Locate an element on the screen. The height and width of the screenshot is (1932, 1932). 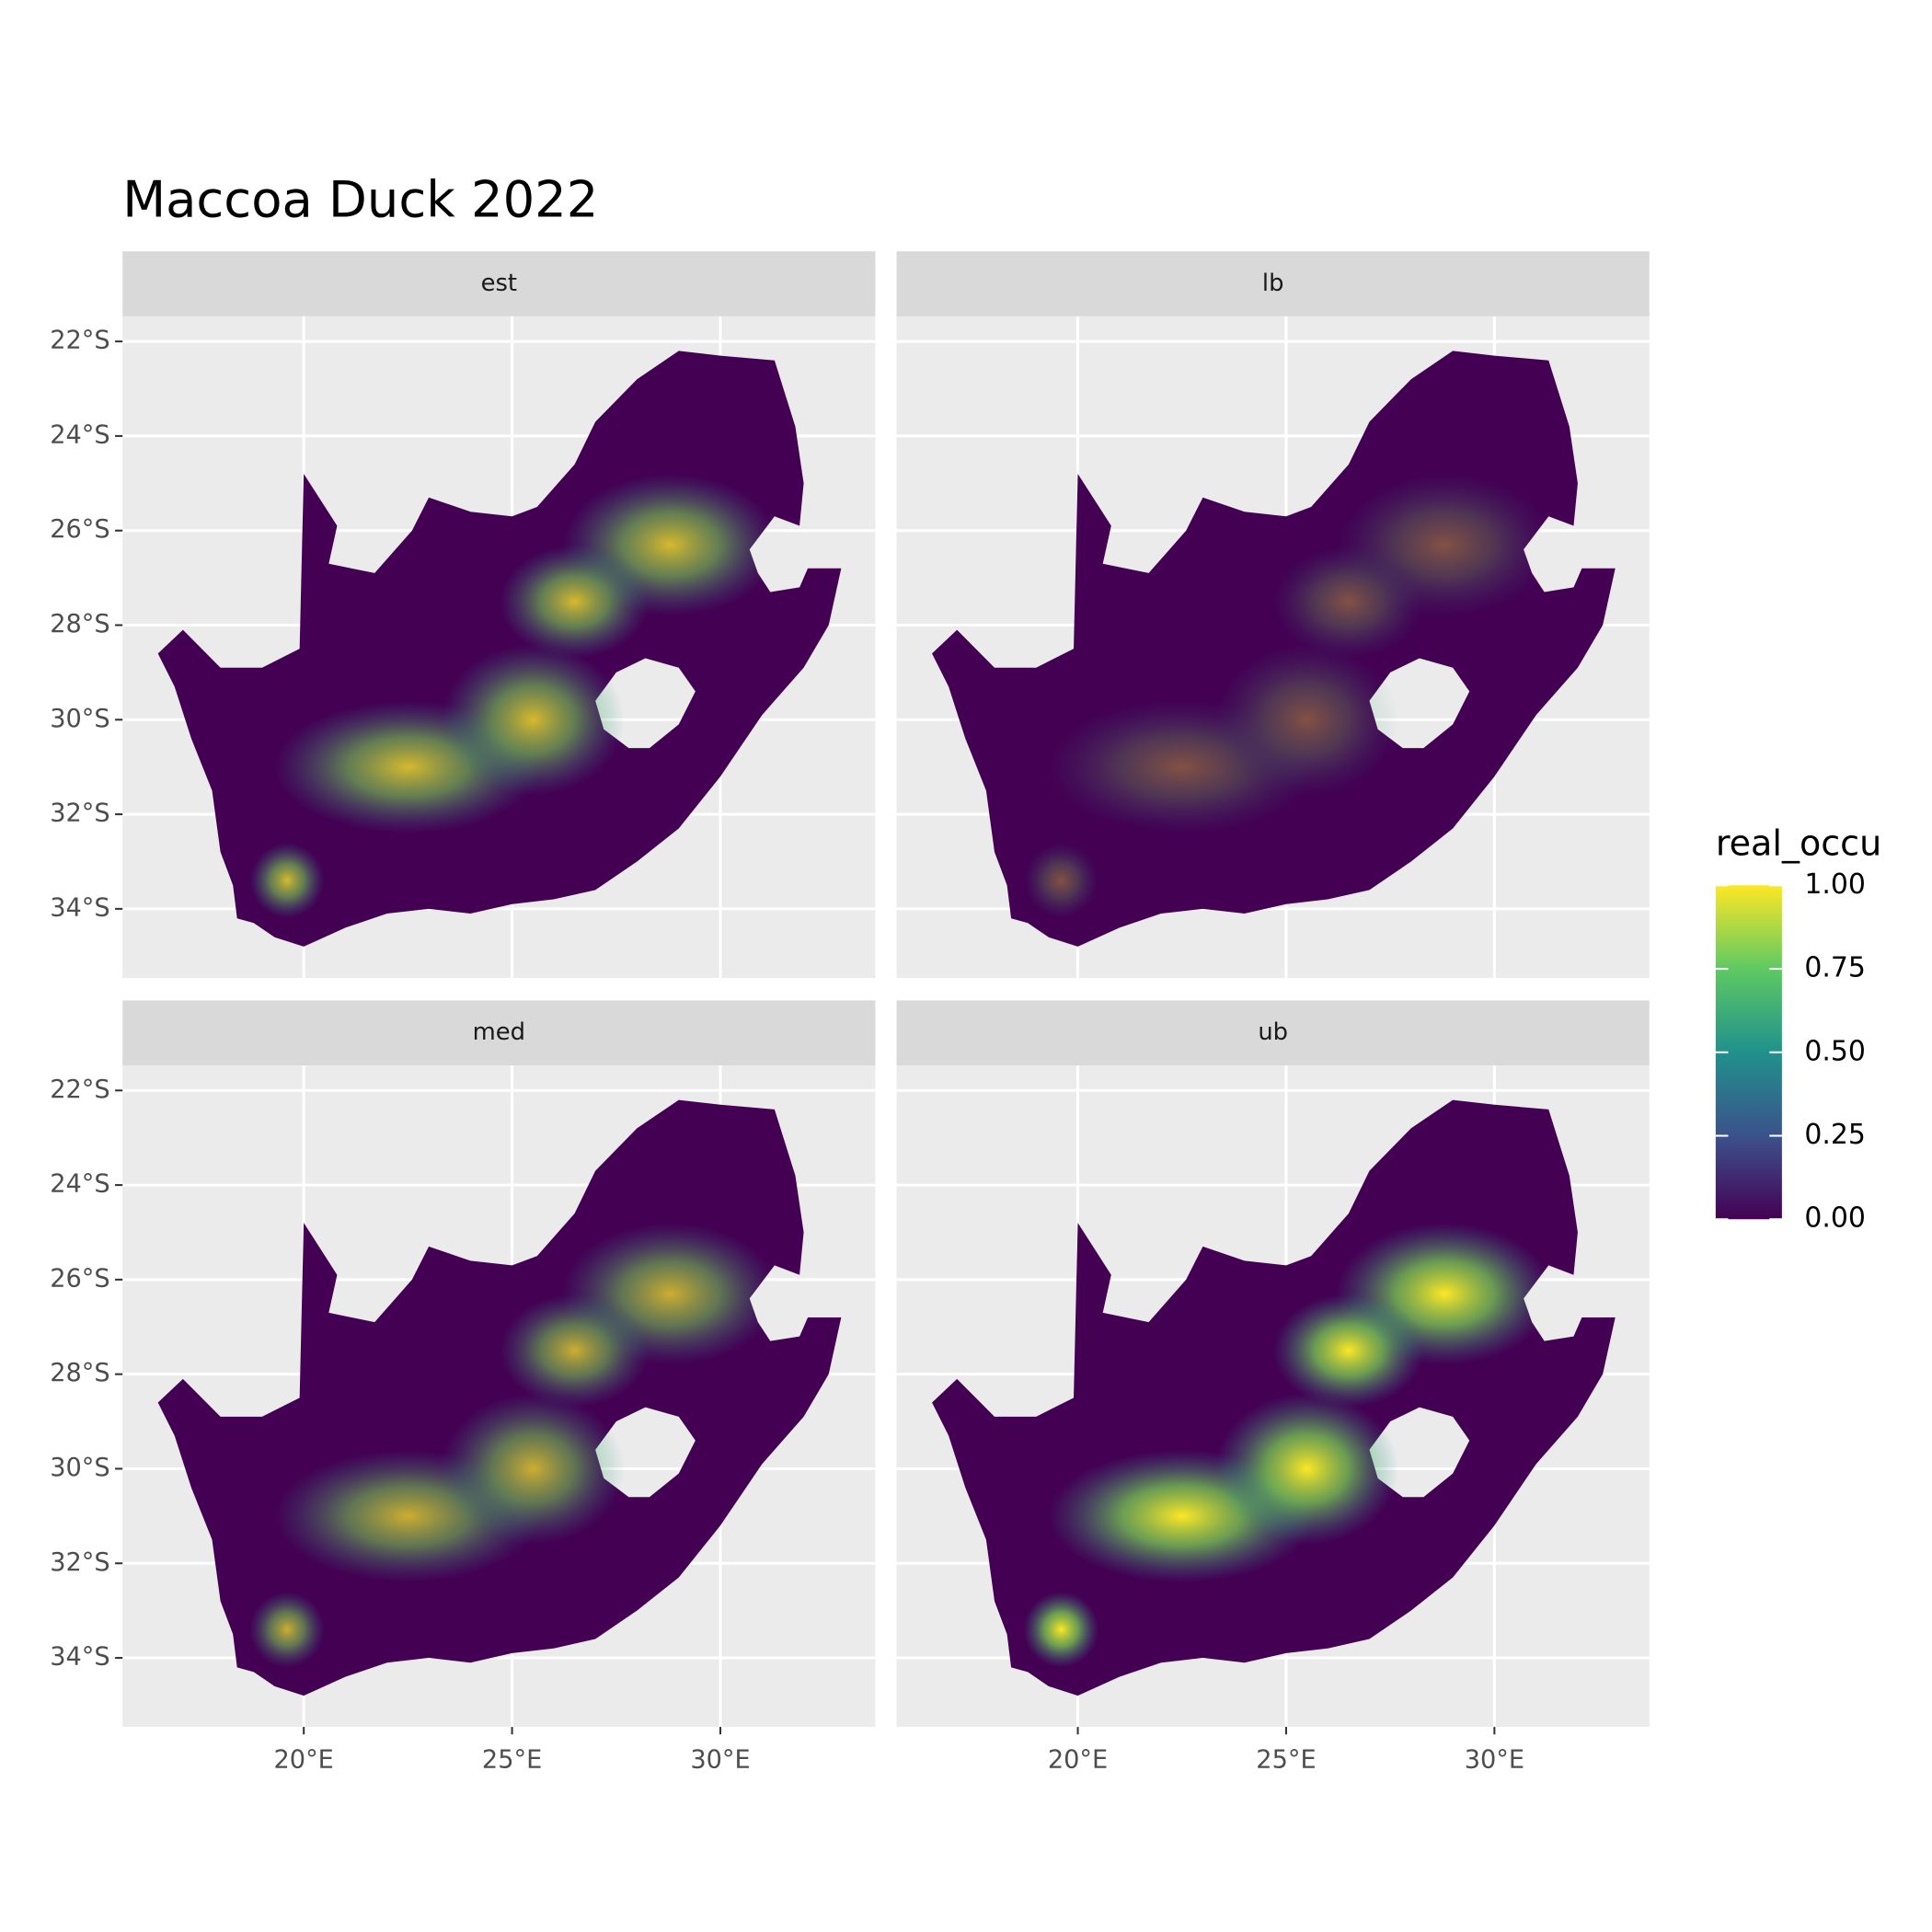
legend-label: 0.00 is located at coordinates (1835, 1218).